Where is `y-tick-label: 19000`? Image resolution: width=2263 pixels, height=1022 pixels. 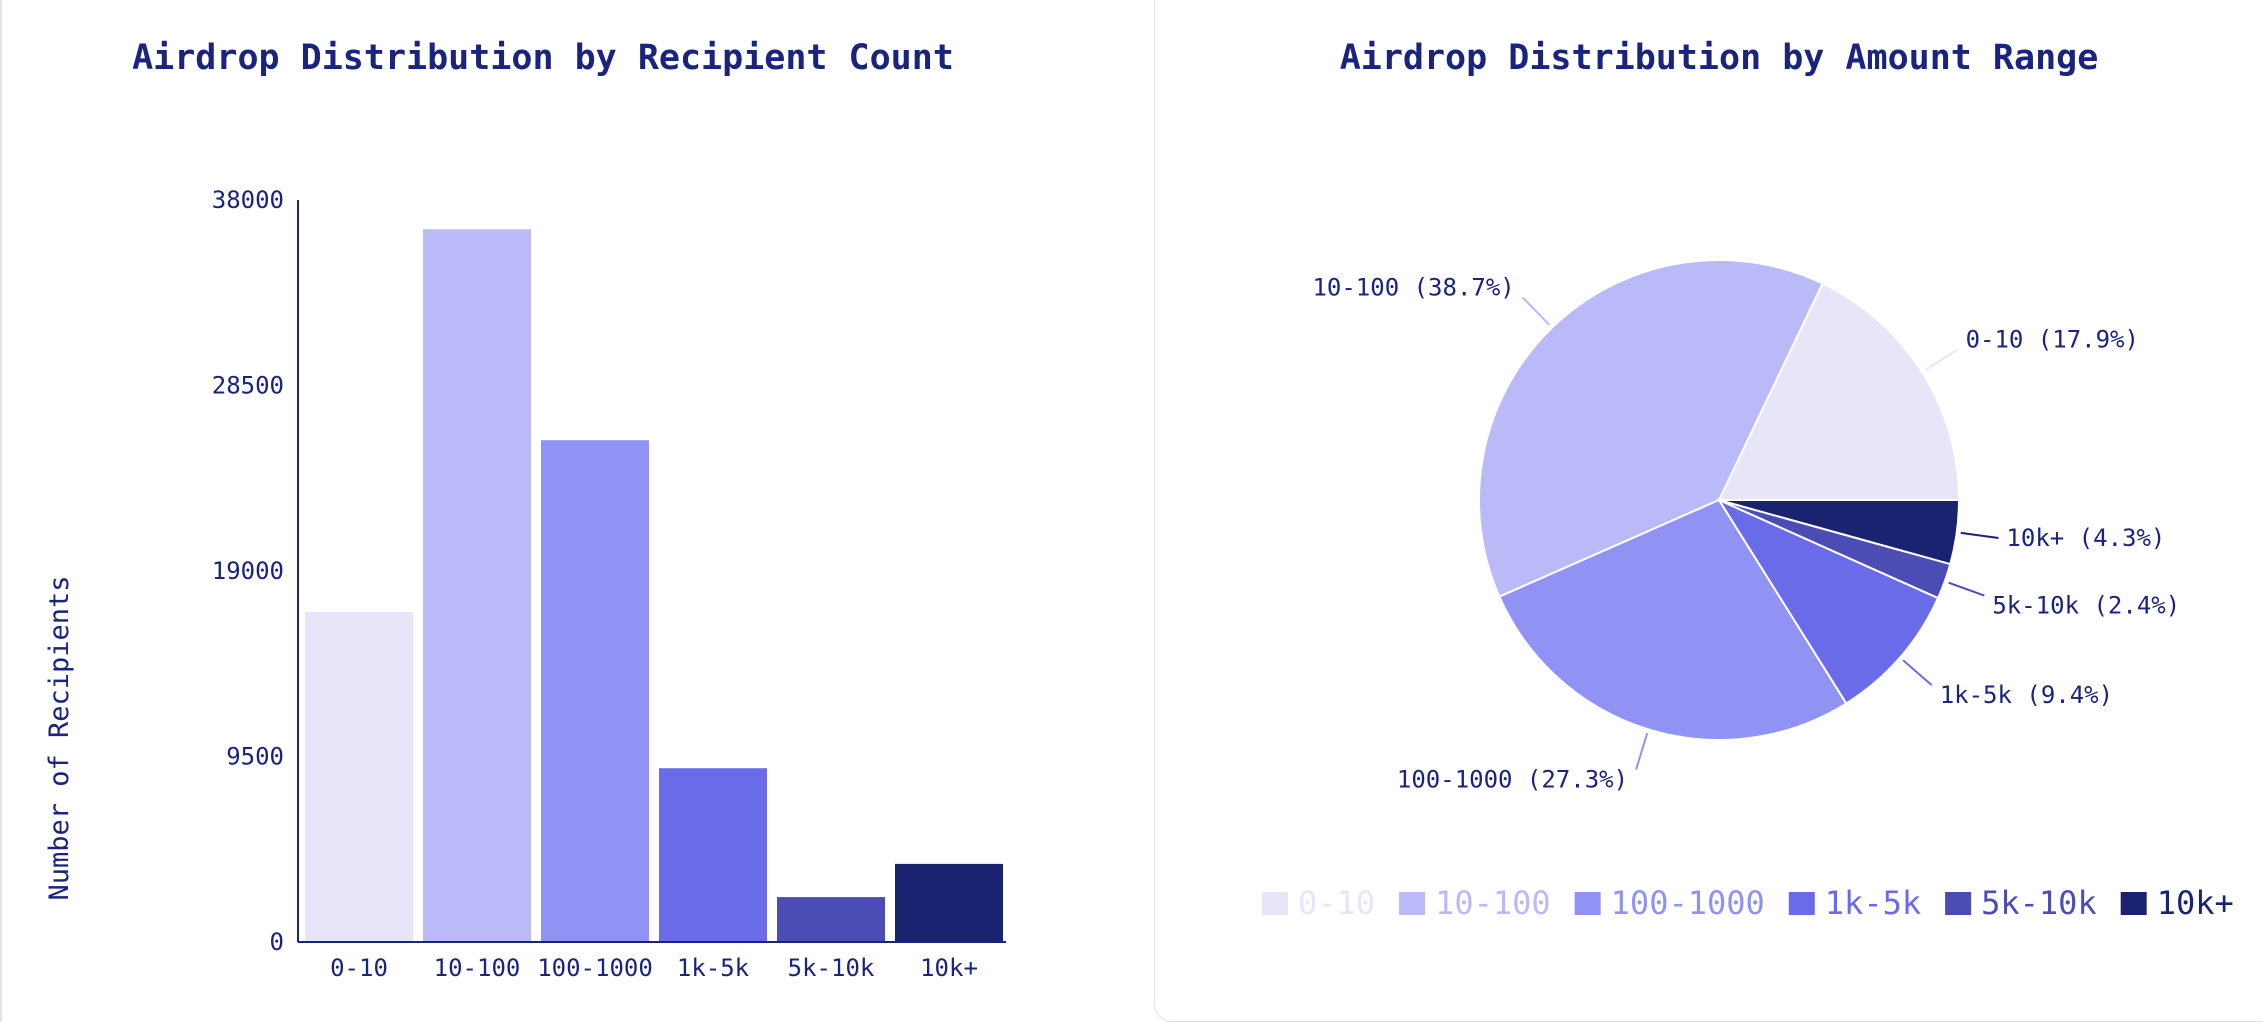
y-tick-label: 19000 is located at coordinates (248, 571).